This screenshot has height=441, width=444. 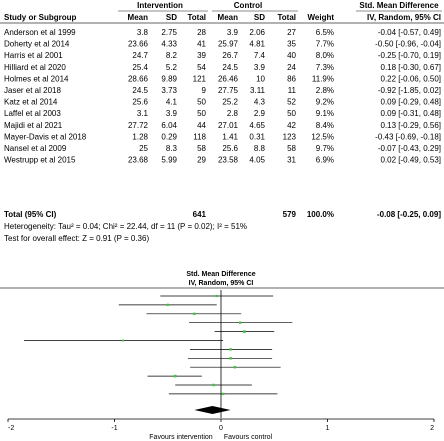 I want to click on cell-c-mean: 3.9, so click(x=233, y=32).